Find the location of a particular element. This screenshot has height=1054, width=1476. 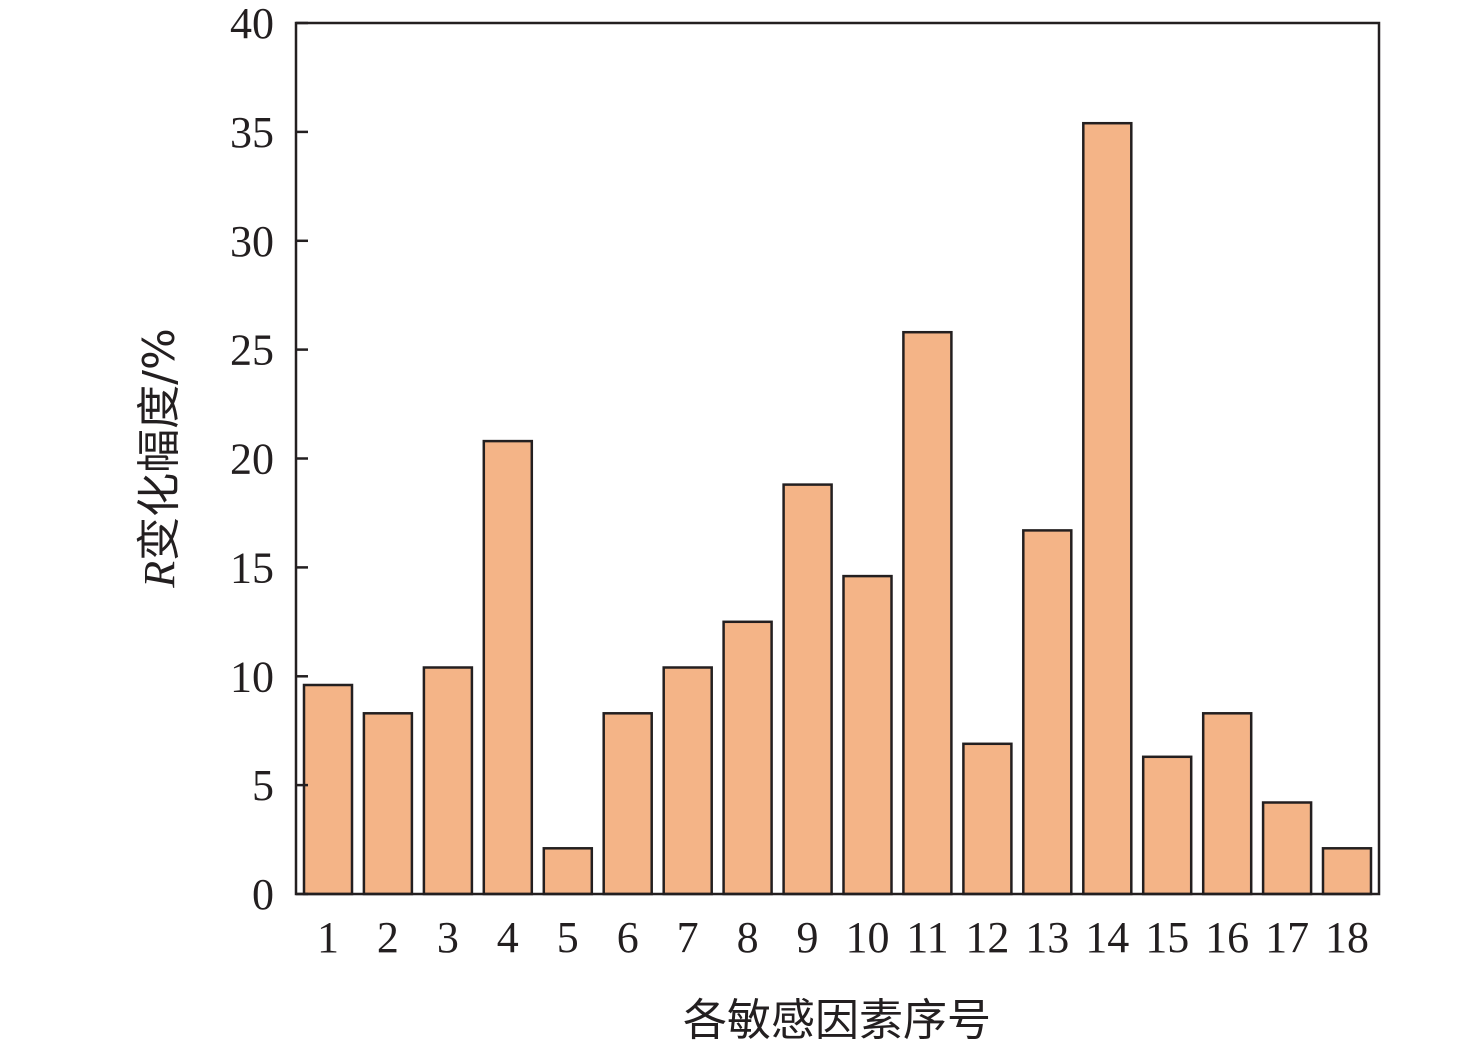

x-tick-label: 7 is located at coordinates (688, 937).